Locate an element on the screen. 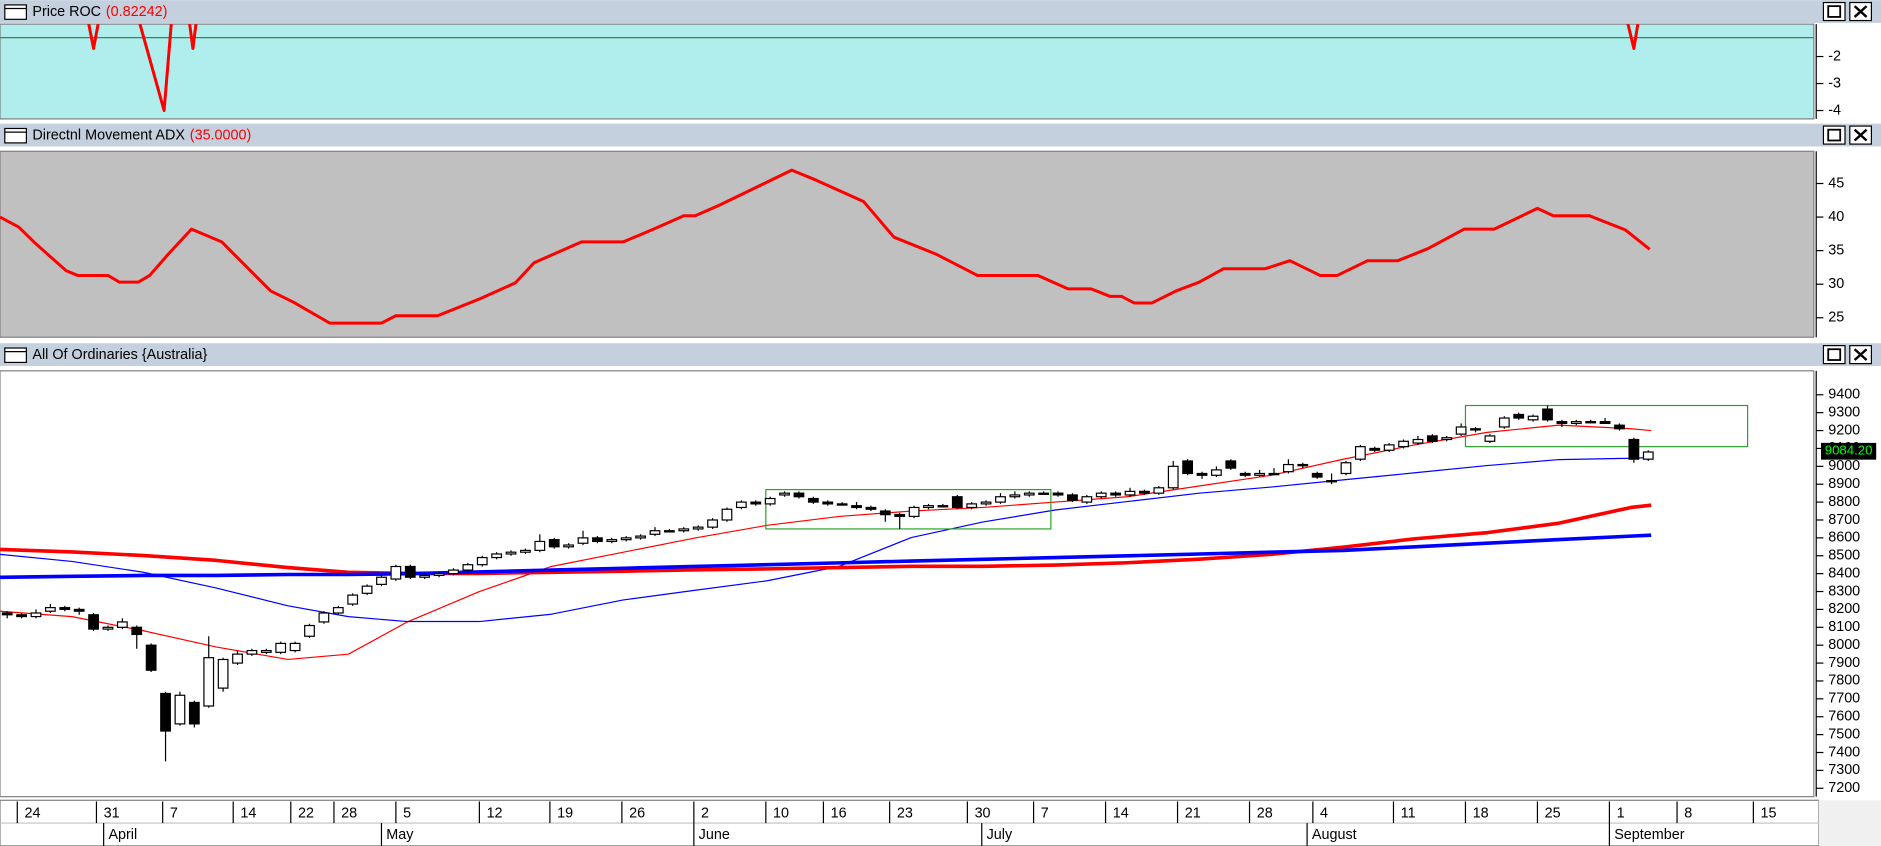 The image size is (1881, 846). y-tick-label: 35 is located at coordinates (1836, 250).